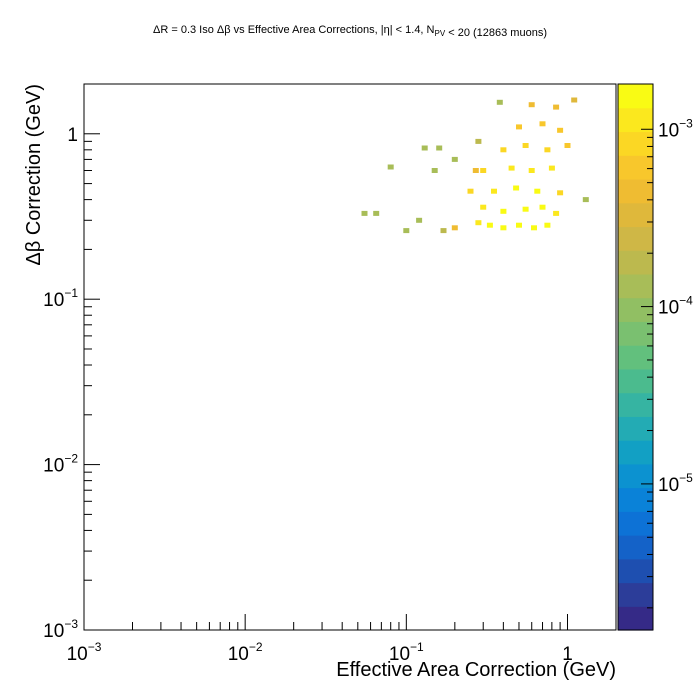  Describe the element at coordinates (667, 362) in the screenshot. I see `color-scale-ticks: 10⁻⁵ 10⁻⁴ 10⁻³` at that location.